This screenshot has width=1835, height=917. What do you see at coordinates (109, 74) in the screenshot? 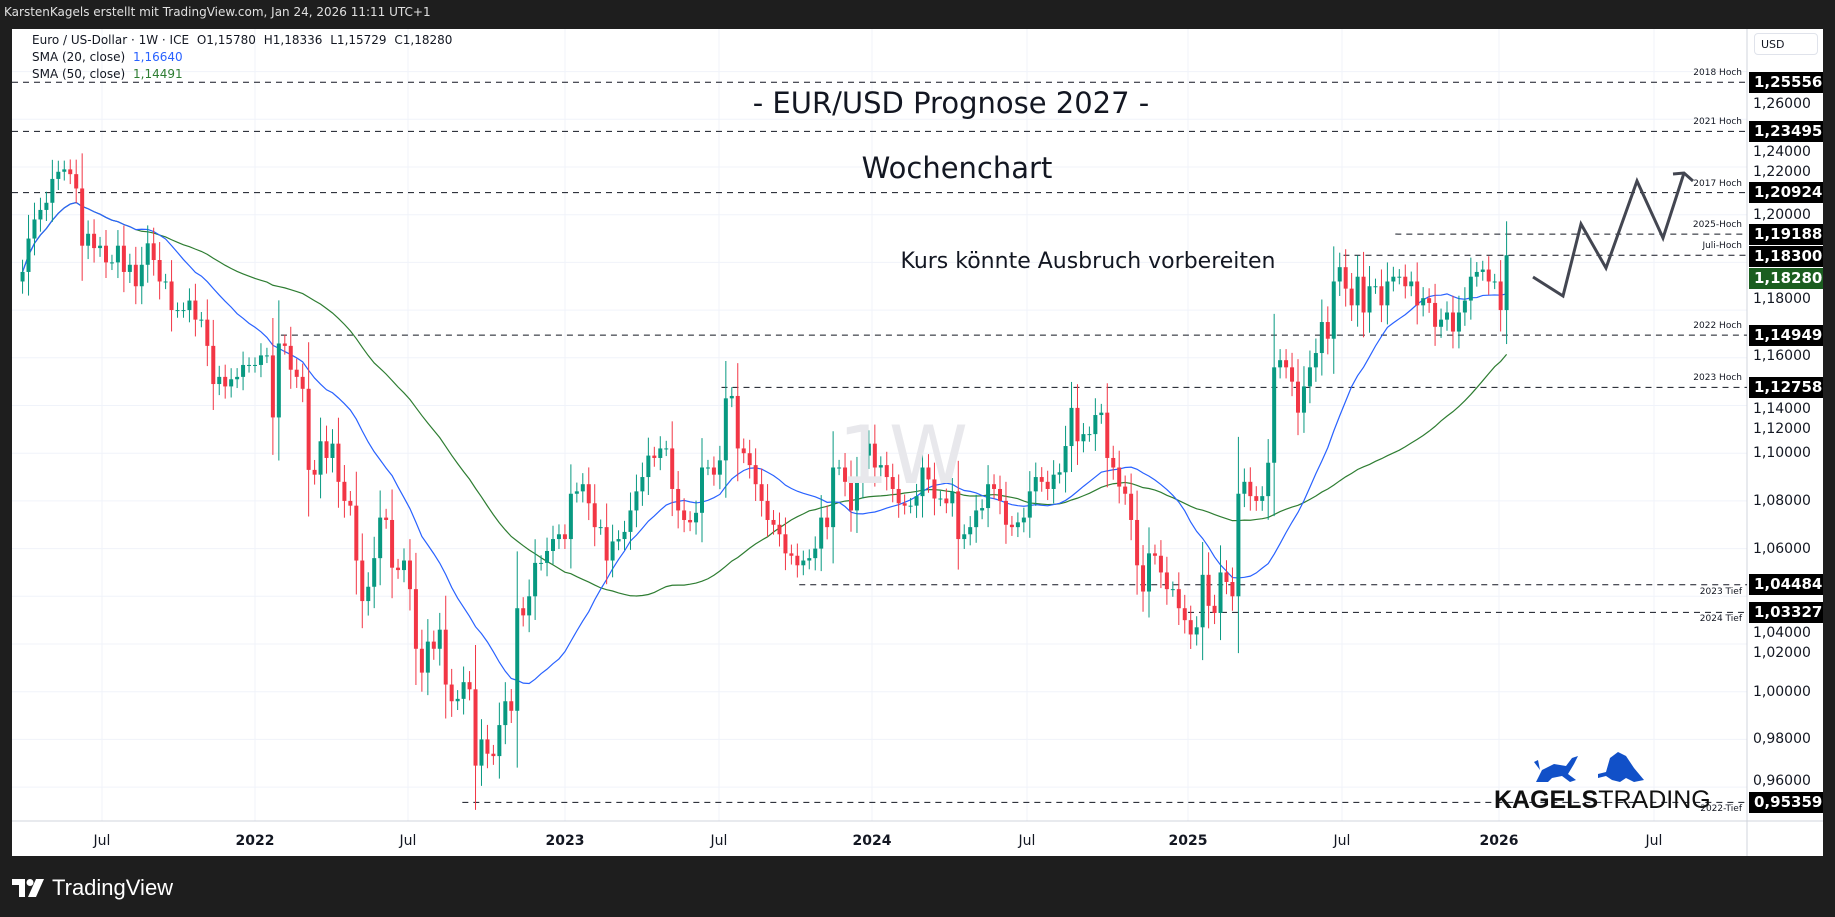
I see `sma50-legend: SMA (50, close) 1,14491` at bounding box center [109, 74].